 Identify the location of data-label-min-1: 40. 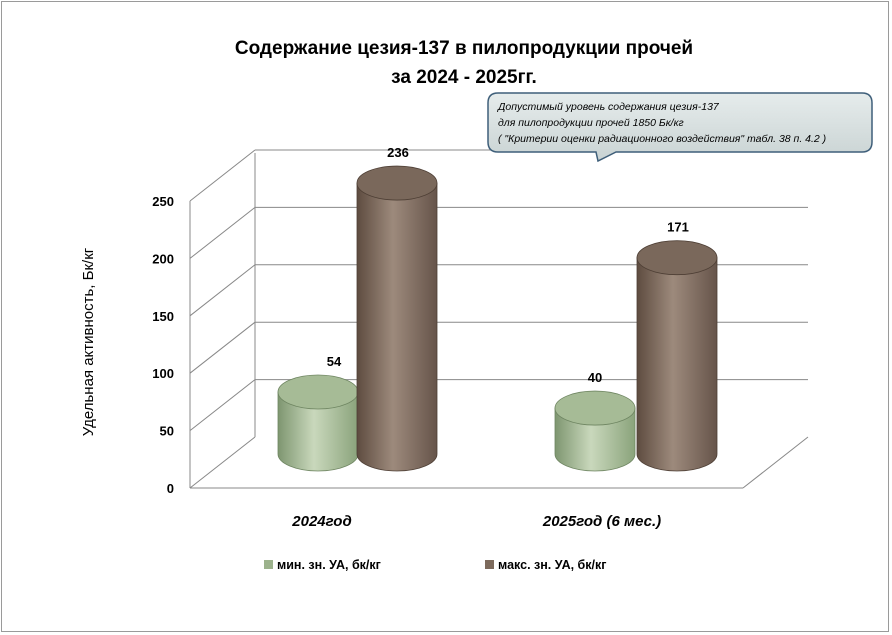
(595, 377).